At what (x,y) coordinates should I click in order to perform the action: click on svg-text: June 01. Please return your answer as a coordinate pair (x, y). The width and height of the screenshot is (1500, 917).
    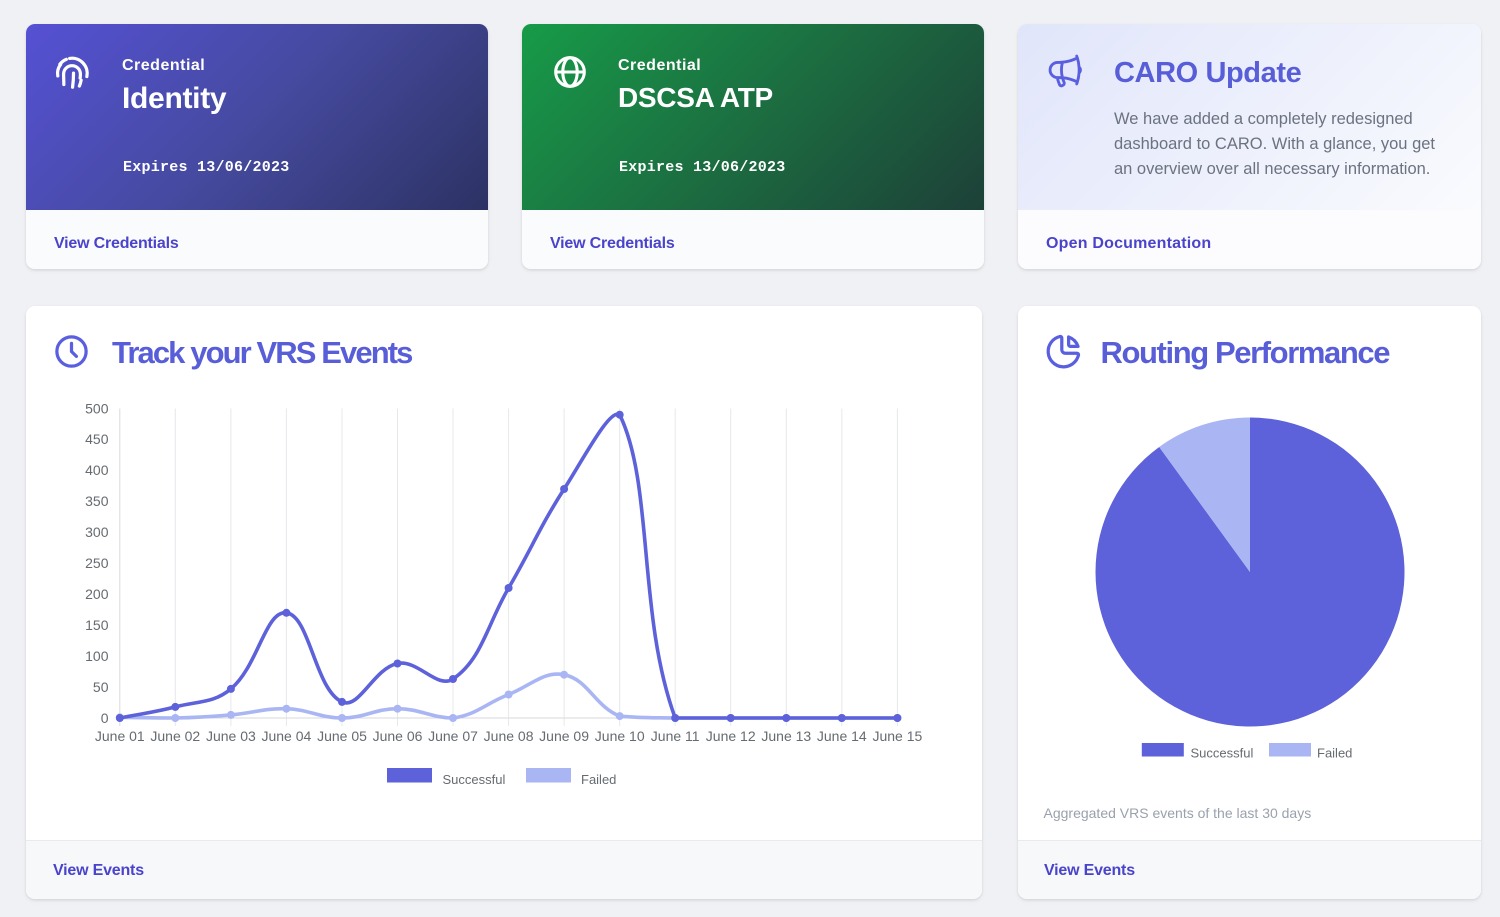
    Looking at the image, I should click on (120, 736).